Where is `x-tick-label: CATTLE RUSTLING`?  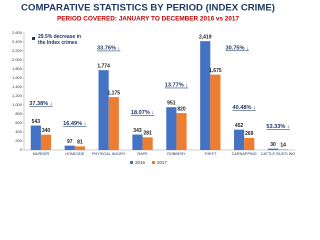
x-tick-label: CATTLE RUSTLING is located at coordinates (278, 154).